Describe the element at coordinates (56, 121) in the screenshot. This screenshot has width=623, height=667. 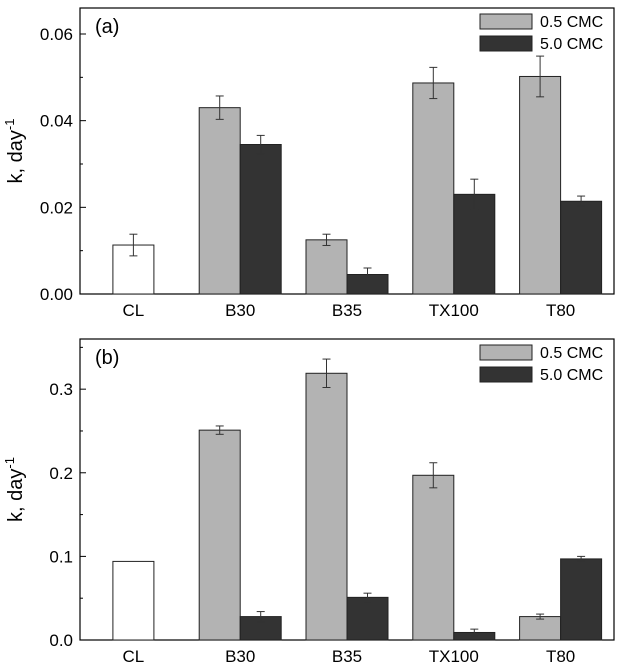
I see `y-tick-label: 0.04` at that location.